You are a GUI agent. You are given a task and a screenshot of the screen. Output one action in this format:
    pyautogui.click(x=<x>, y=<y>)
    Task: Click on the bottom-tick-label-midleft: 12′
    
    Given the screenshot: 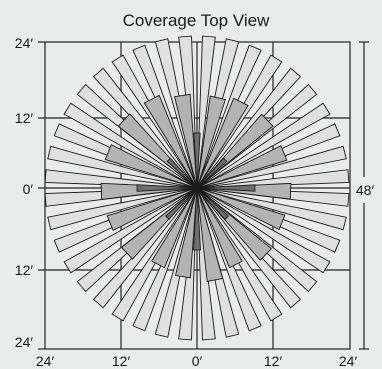 What is the action you would take?
    pyautogui.click(x=121, y=361)
    